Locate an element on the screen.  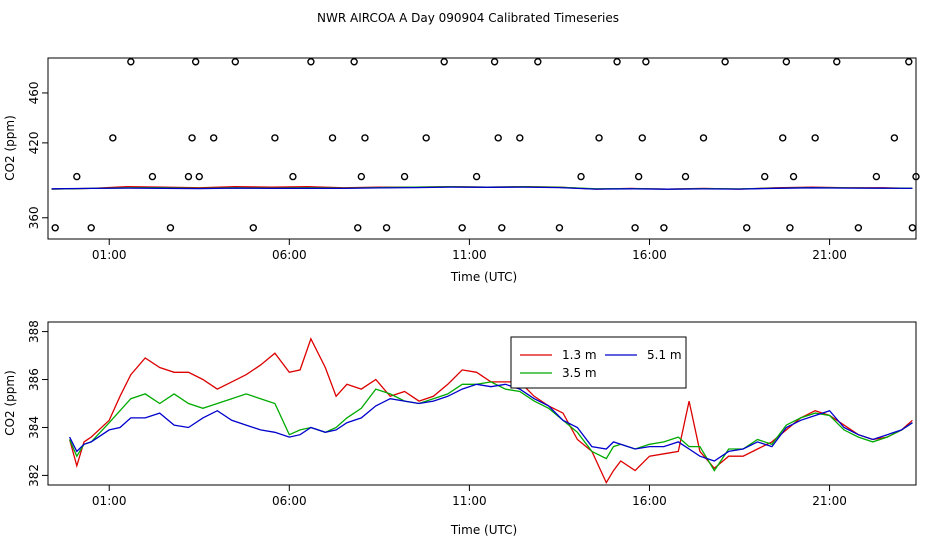
legend-label-5-1m: 5.1 m is located at coordinates (664, 355).